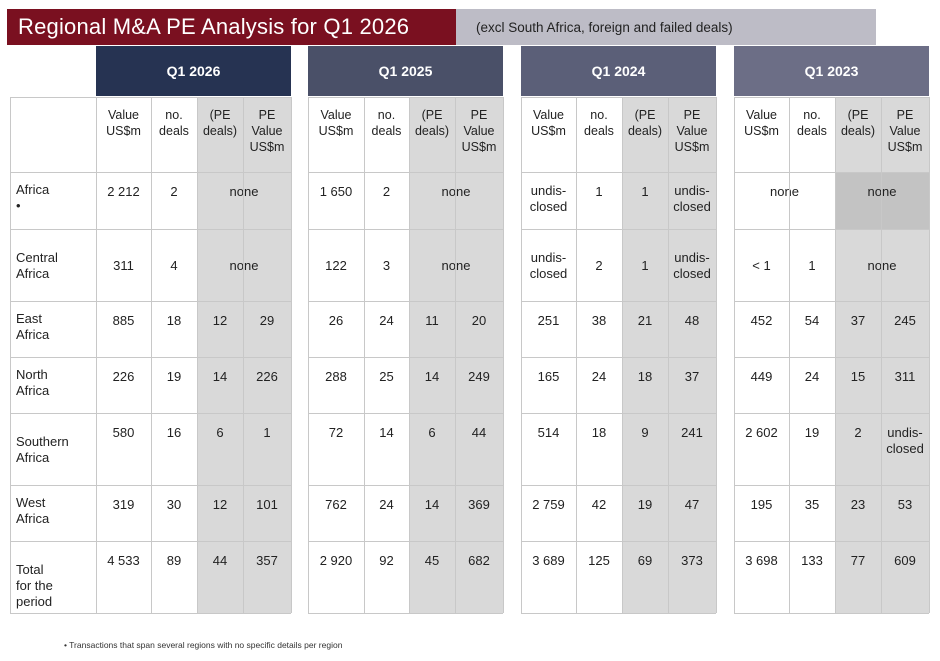  What do you see at coordinates (905, 513) in the screenshot?
I see `cell-west-africa-q2023-4: 53` at bounding box center [905, 513].